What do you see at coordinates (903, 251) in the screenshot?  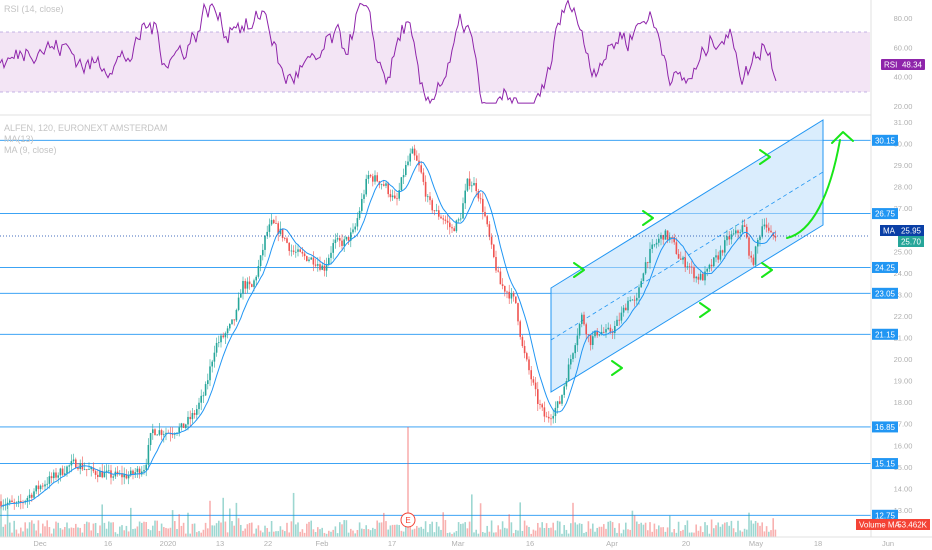 I see `price-tick-label: 25.00` at bounding box center [903, 251].